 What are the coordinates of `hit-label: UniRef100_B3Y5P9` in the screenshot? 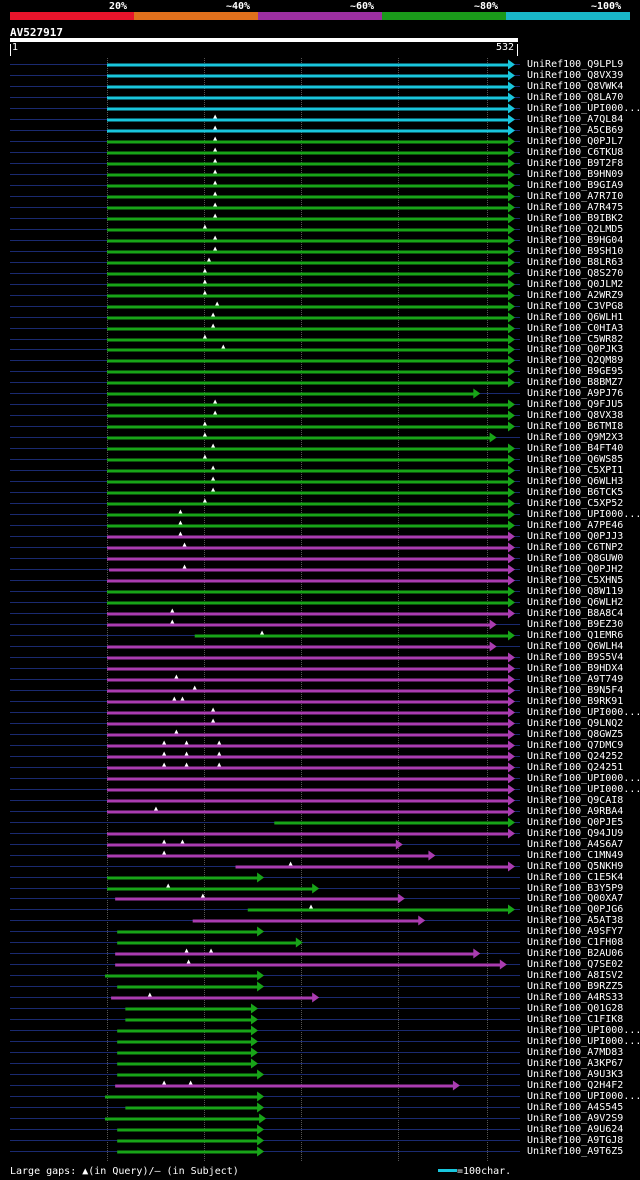 It's located at (575, 888).